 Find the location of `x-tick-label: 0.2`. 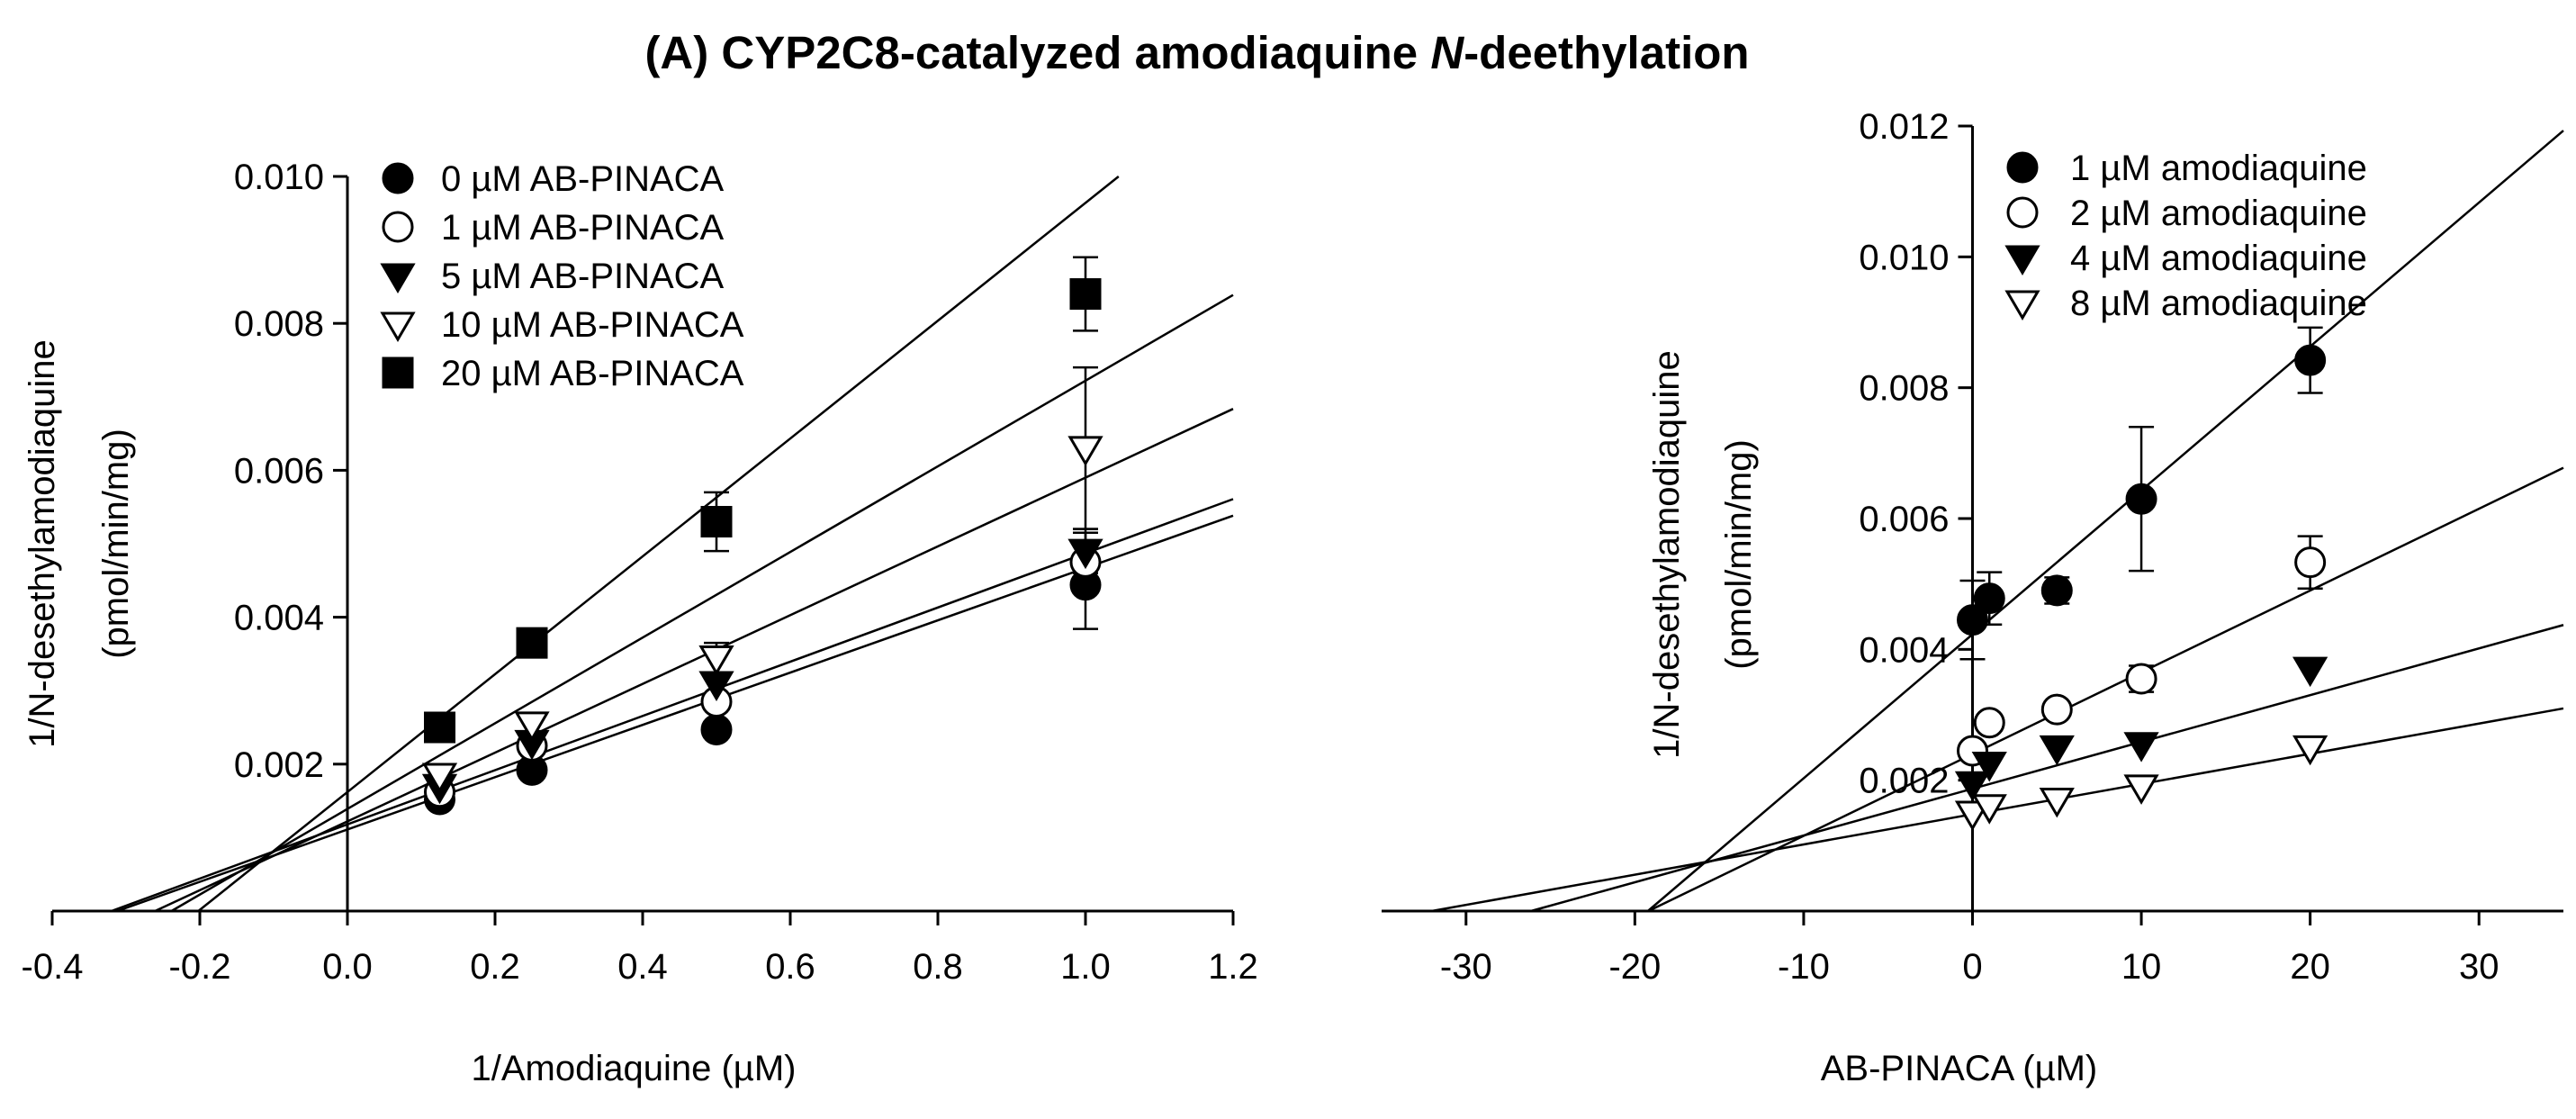

x-tick-label: 0.2 is located at coordinates (495, 967).